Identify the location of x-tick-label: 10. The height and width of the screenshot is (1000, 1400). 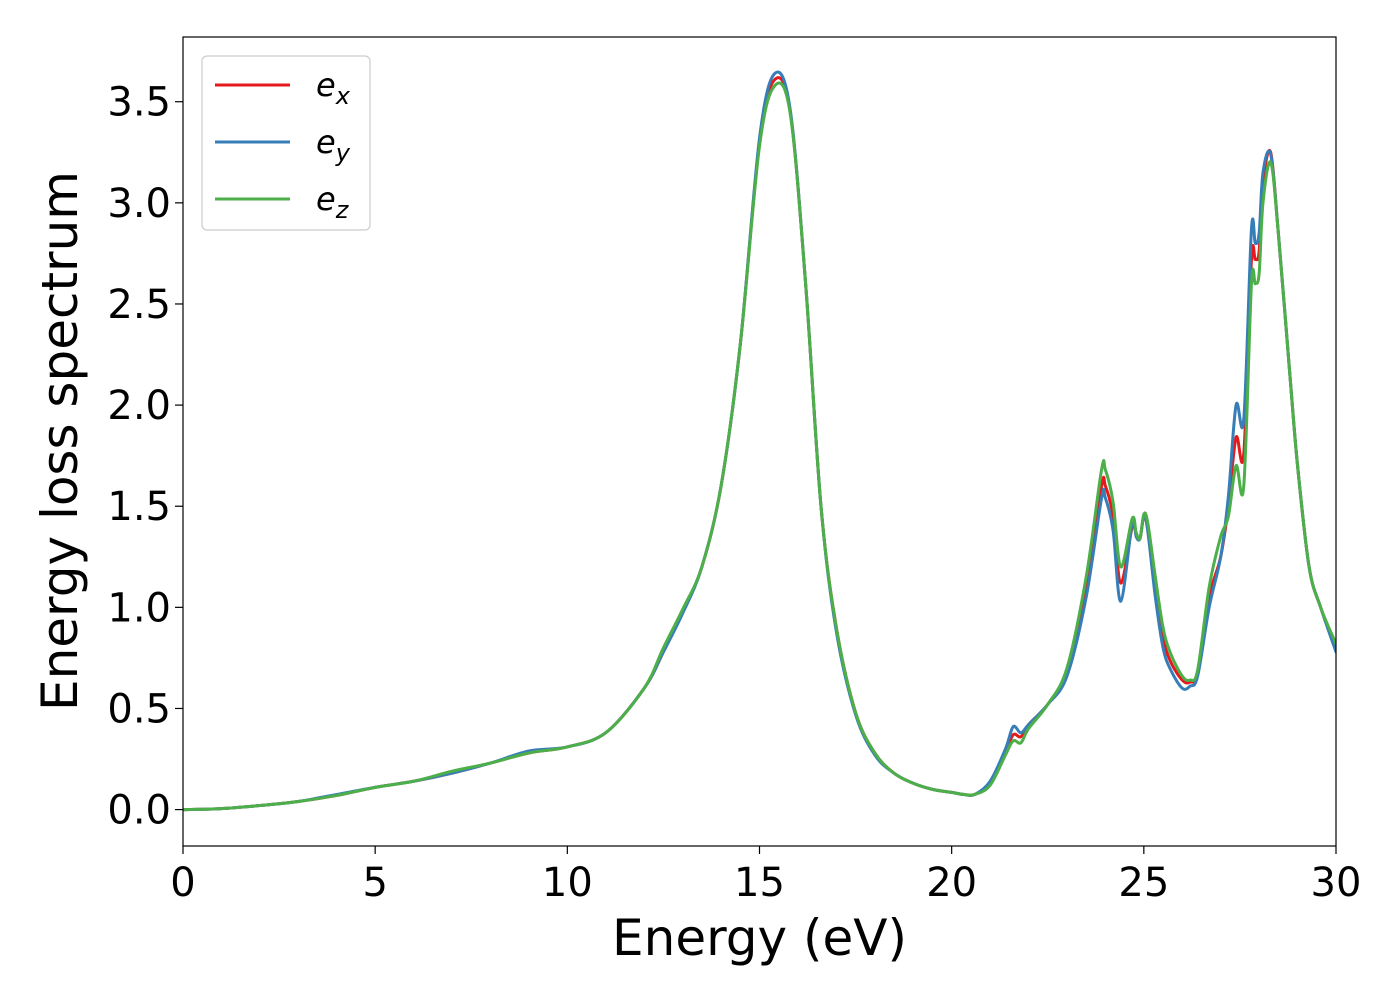
(567, 883).